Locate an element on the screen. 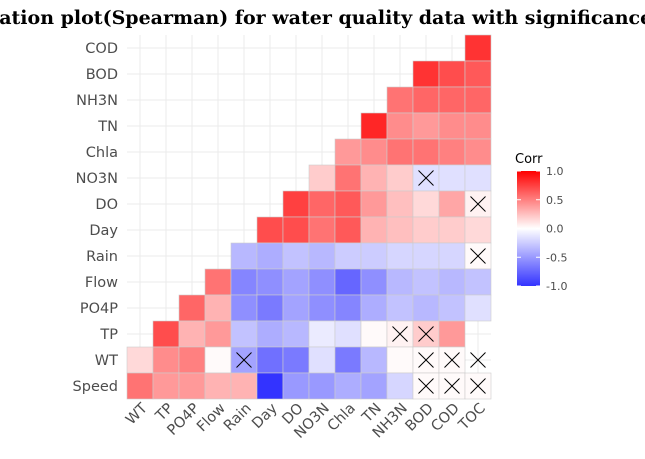 The height and width of the screenshot is (459, 645). legend-ticks: 1.0 0.5 0.0 -0.5 -1.0 is located at coordinates (542, 229).